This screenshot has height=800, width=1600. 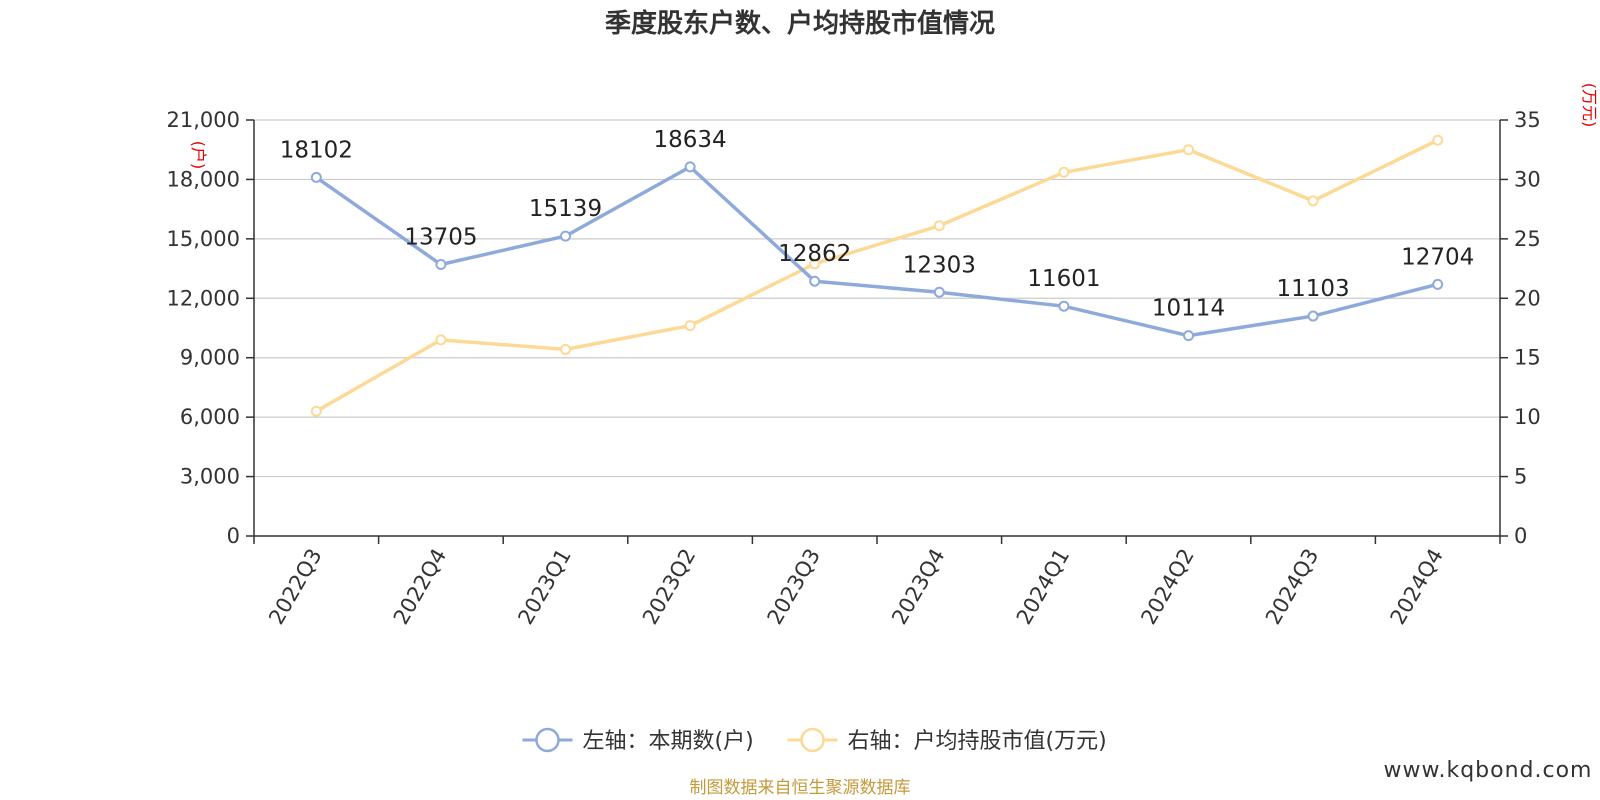 What do you see at coordinates (316, 150) in the screenshot?
I see `data-label: 18102` at bounding box center [316, 150].